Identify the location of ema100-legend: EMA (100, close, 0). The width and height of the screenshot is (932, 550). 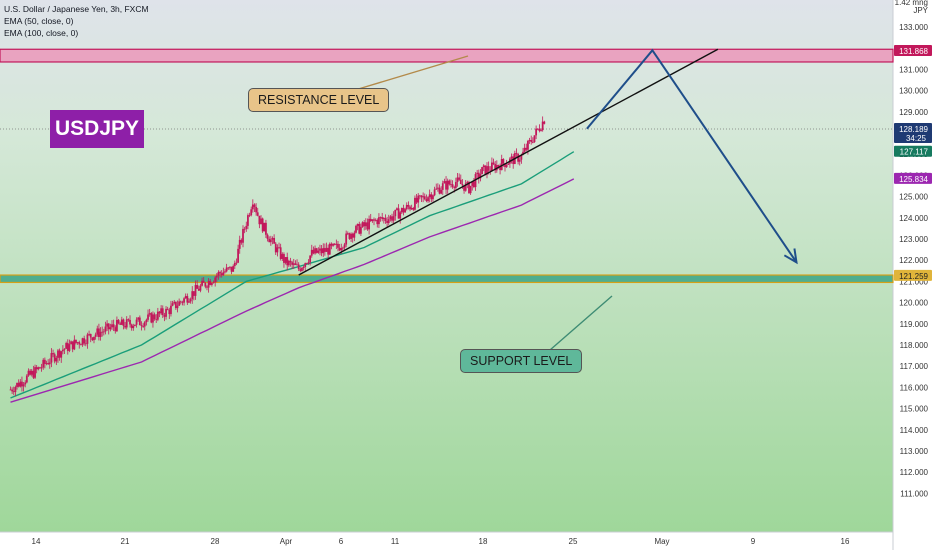
(41, 33).